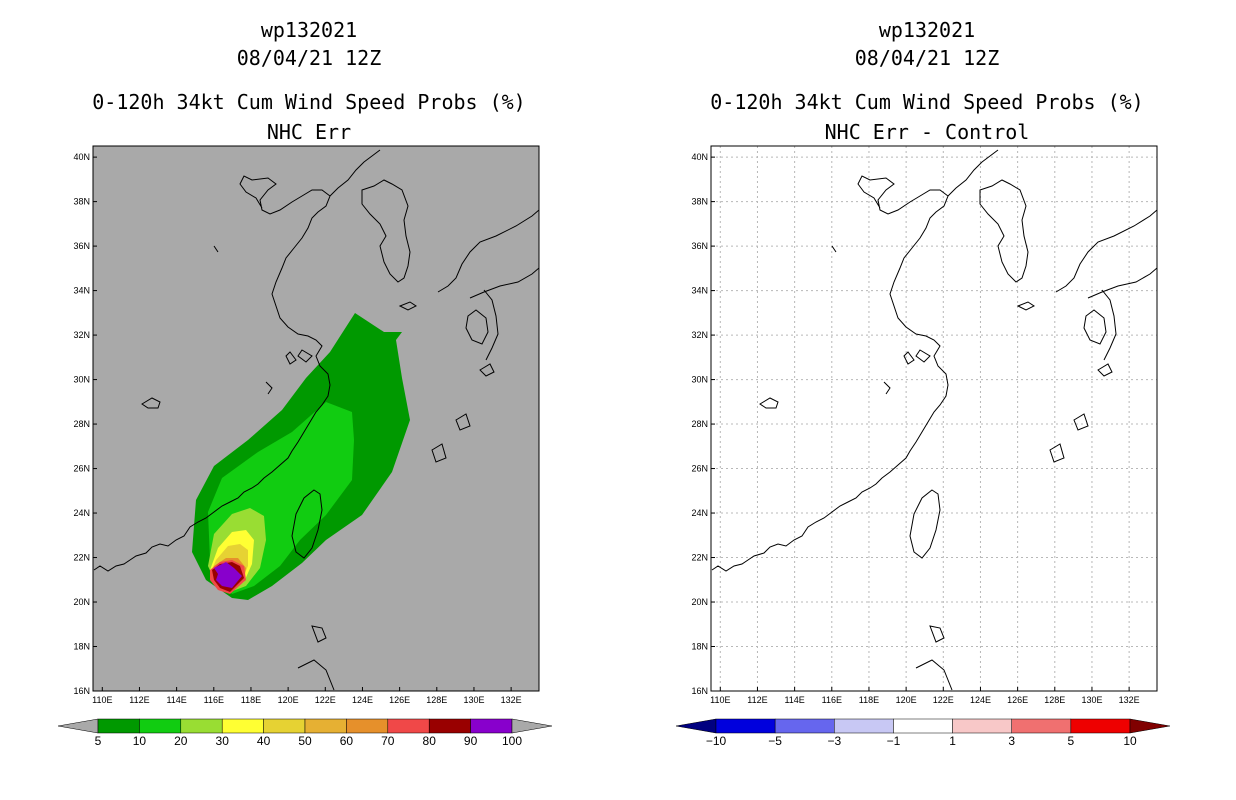 Image resolution: width=1236 pixels, height=800 pixels. Describe the element at coordinates (699, 691) in the screenshot. I see `p2-ytick-label: 16N` at that location.